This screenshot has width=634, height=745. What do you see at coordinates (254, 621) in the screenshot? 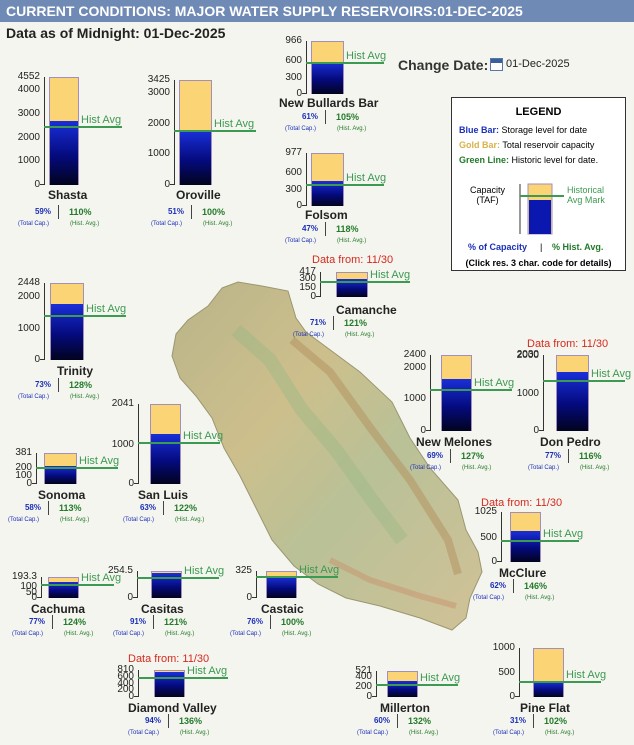
I see `percent-of-capacity: 76%` at bounding box center [254, 621].